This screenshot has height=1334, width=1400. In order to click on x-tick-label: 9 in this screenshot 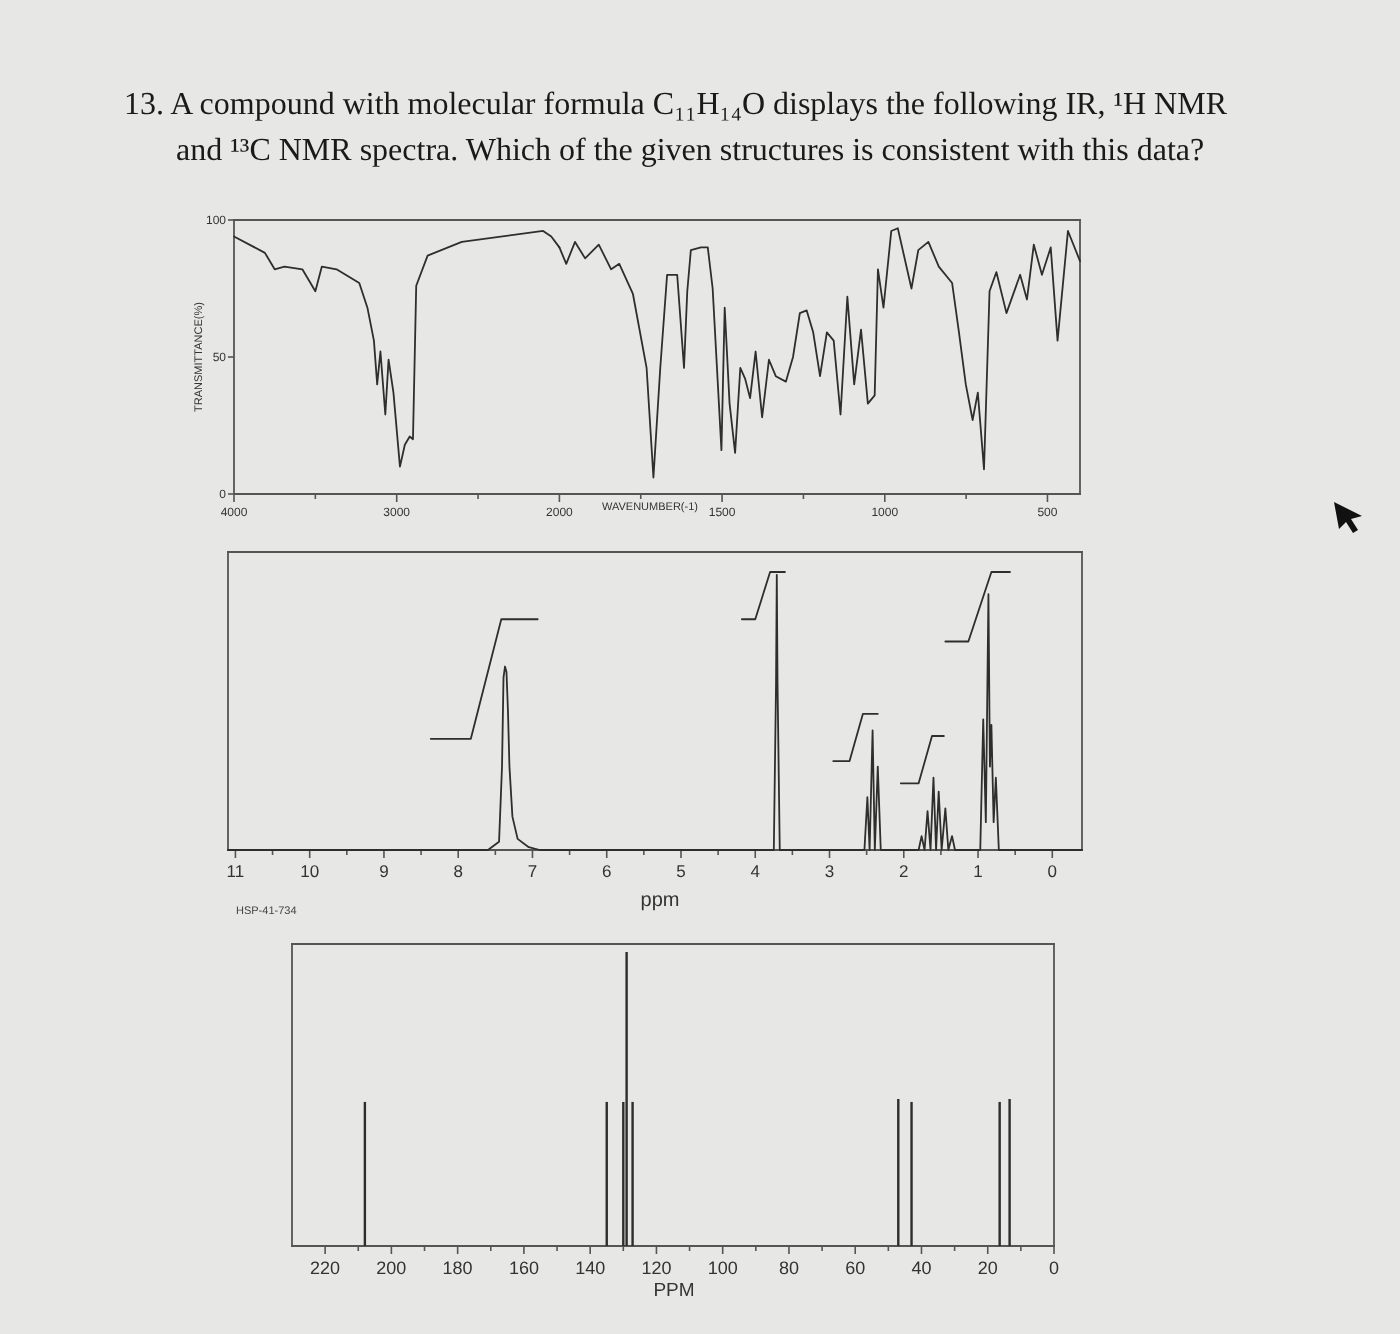, I will do `click(384, 871)`.